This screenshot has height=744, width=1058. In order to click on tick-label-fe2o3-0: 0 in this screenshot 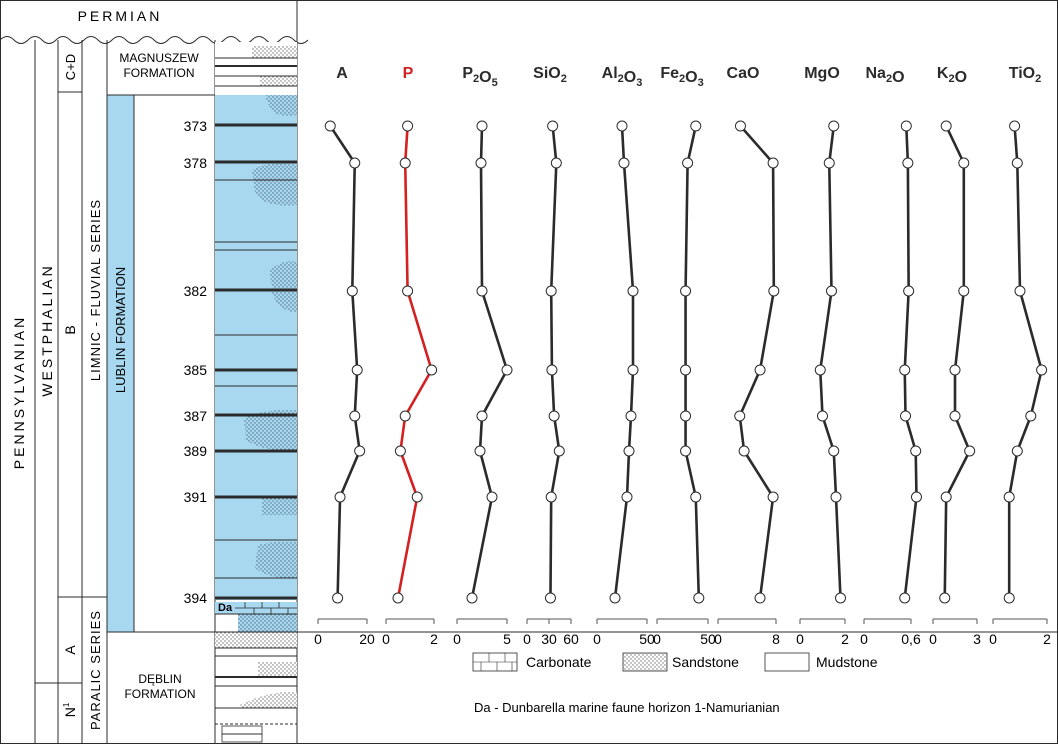, I will do `click(657, 639)`.